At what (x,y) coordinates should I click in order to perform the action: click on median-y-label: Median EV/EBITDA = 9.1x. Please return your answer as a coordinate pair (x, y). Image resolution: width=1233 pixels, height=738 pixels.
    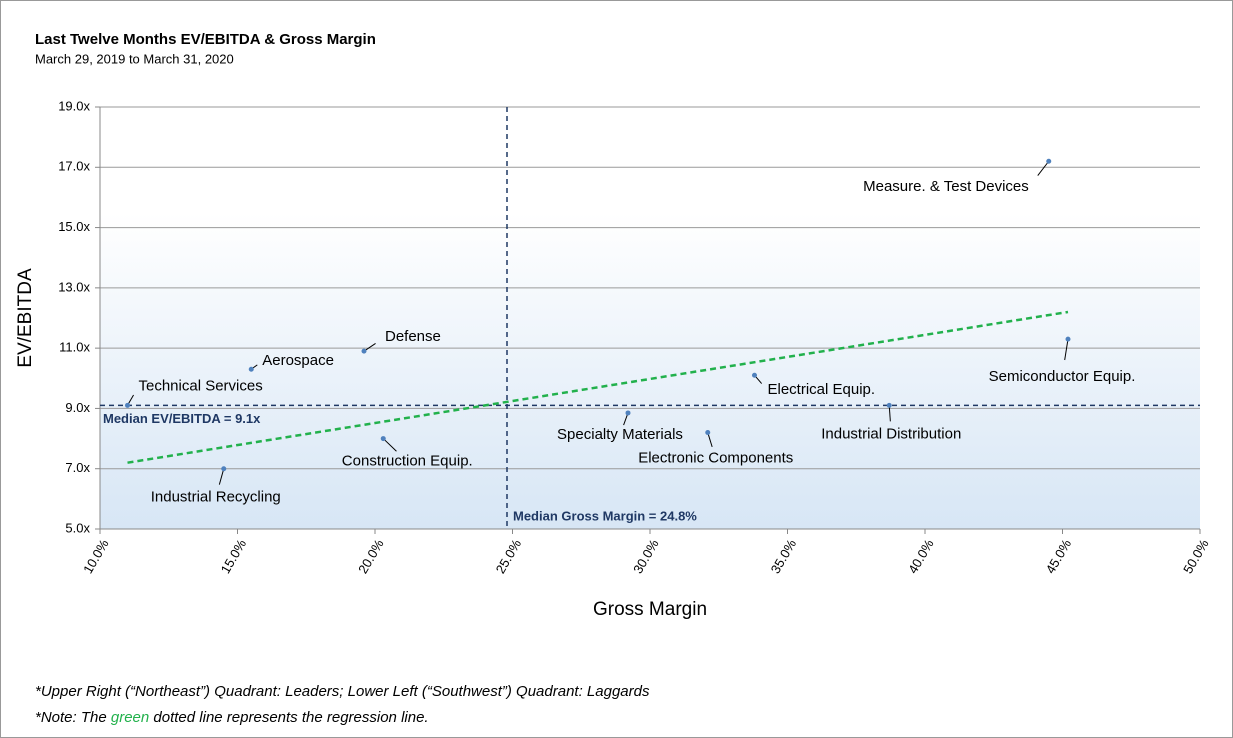
    Looking at the image, I should click on (182, 418).